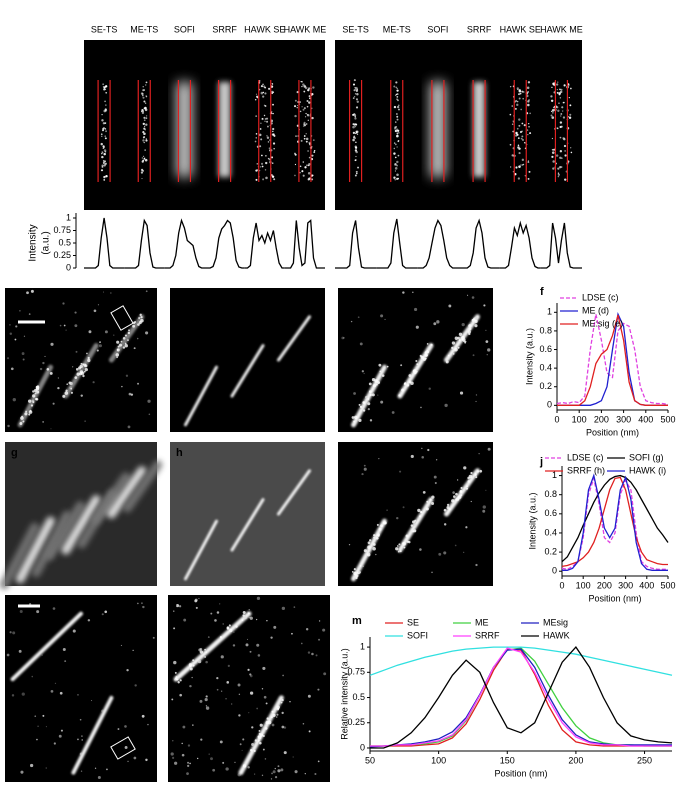  What do you see at coordinates (532, 520) in the screenshot?
I see `y-axis-label: Intensity (a.u.)` at bounding box center [532, 520].